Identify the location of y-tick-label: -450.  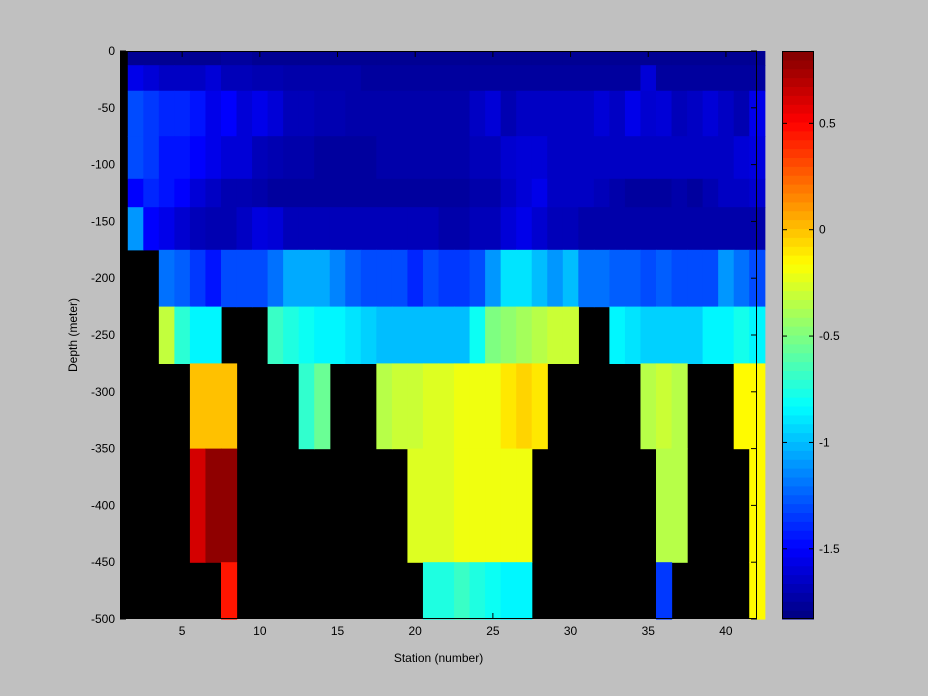
(103, 562).